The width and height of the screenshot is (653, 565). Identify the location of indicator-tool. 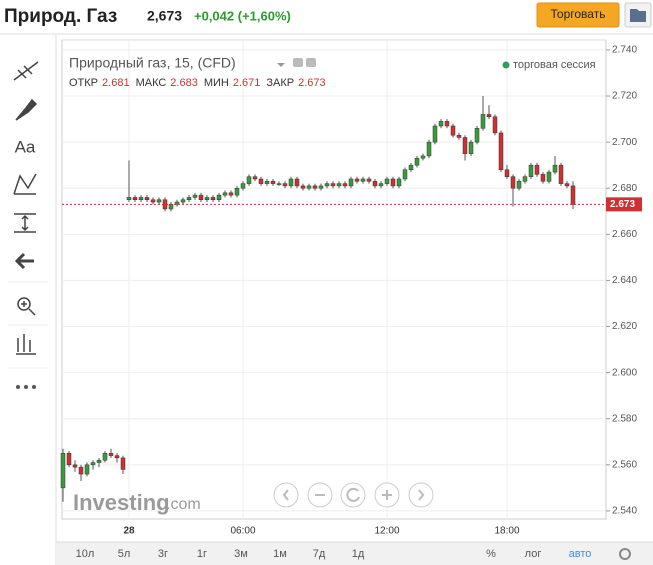
(26, 344).